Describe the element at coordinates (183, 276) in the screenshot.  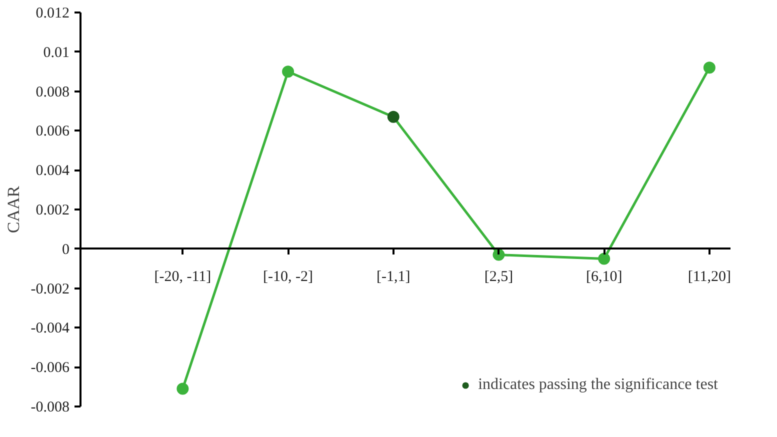
I see `x-tick-label: [-20, -11]` at that location.